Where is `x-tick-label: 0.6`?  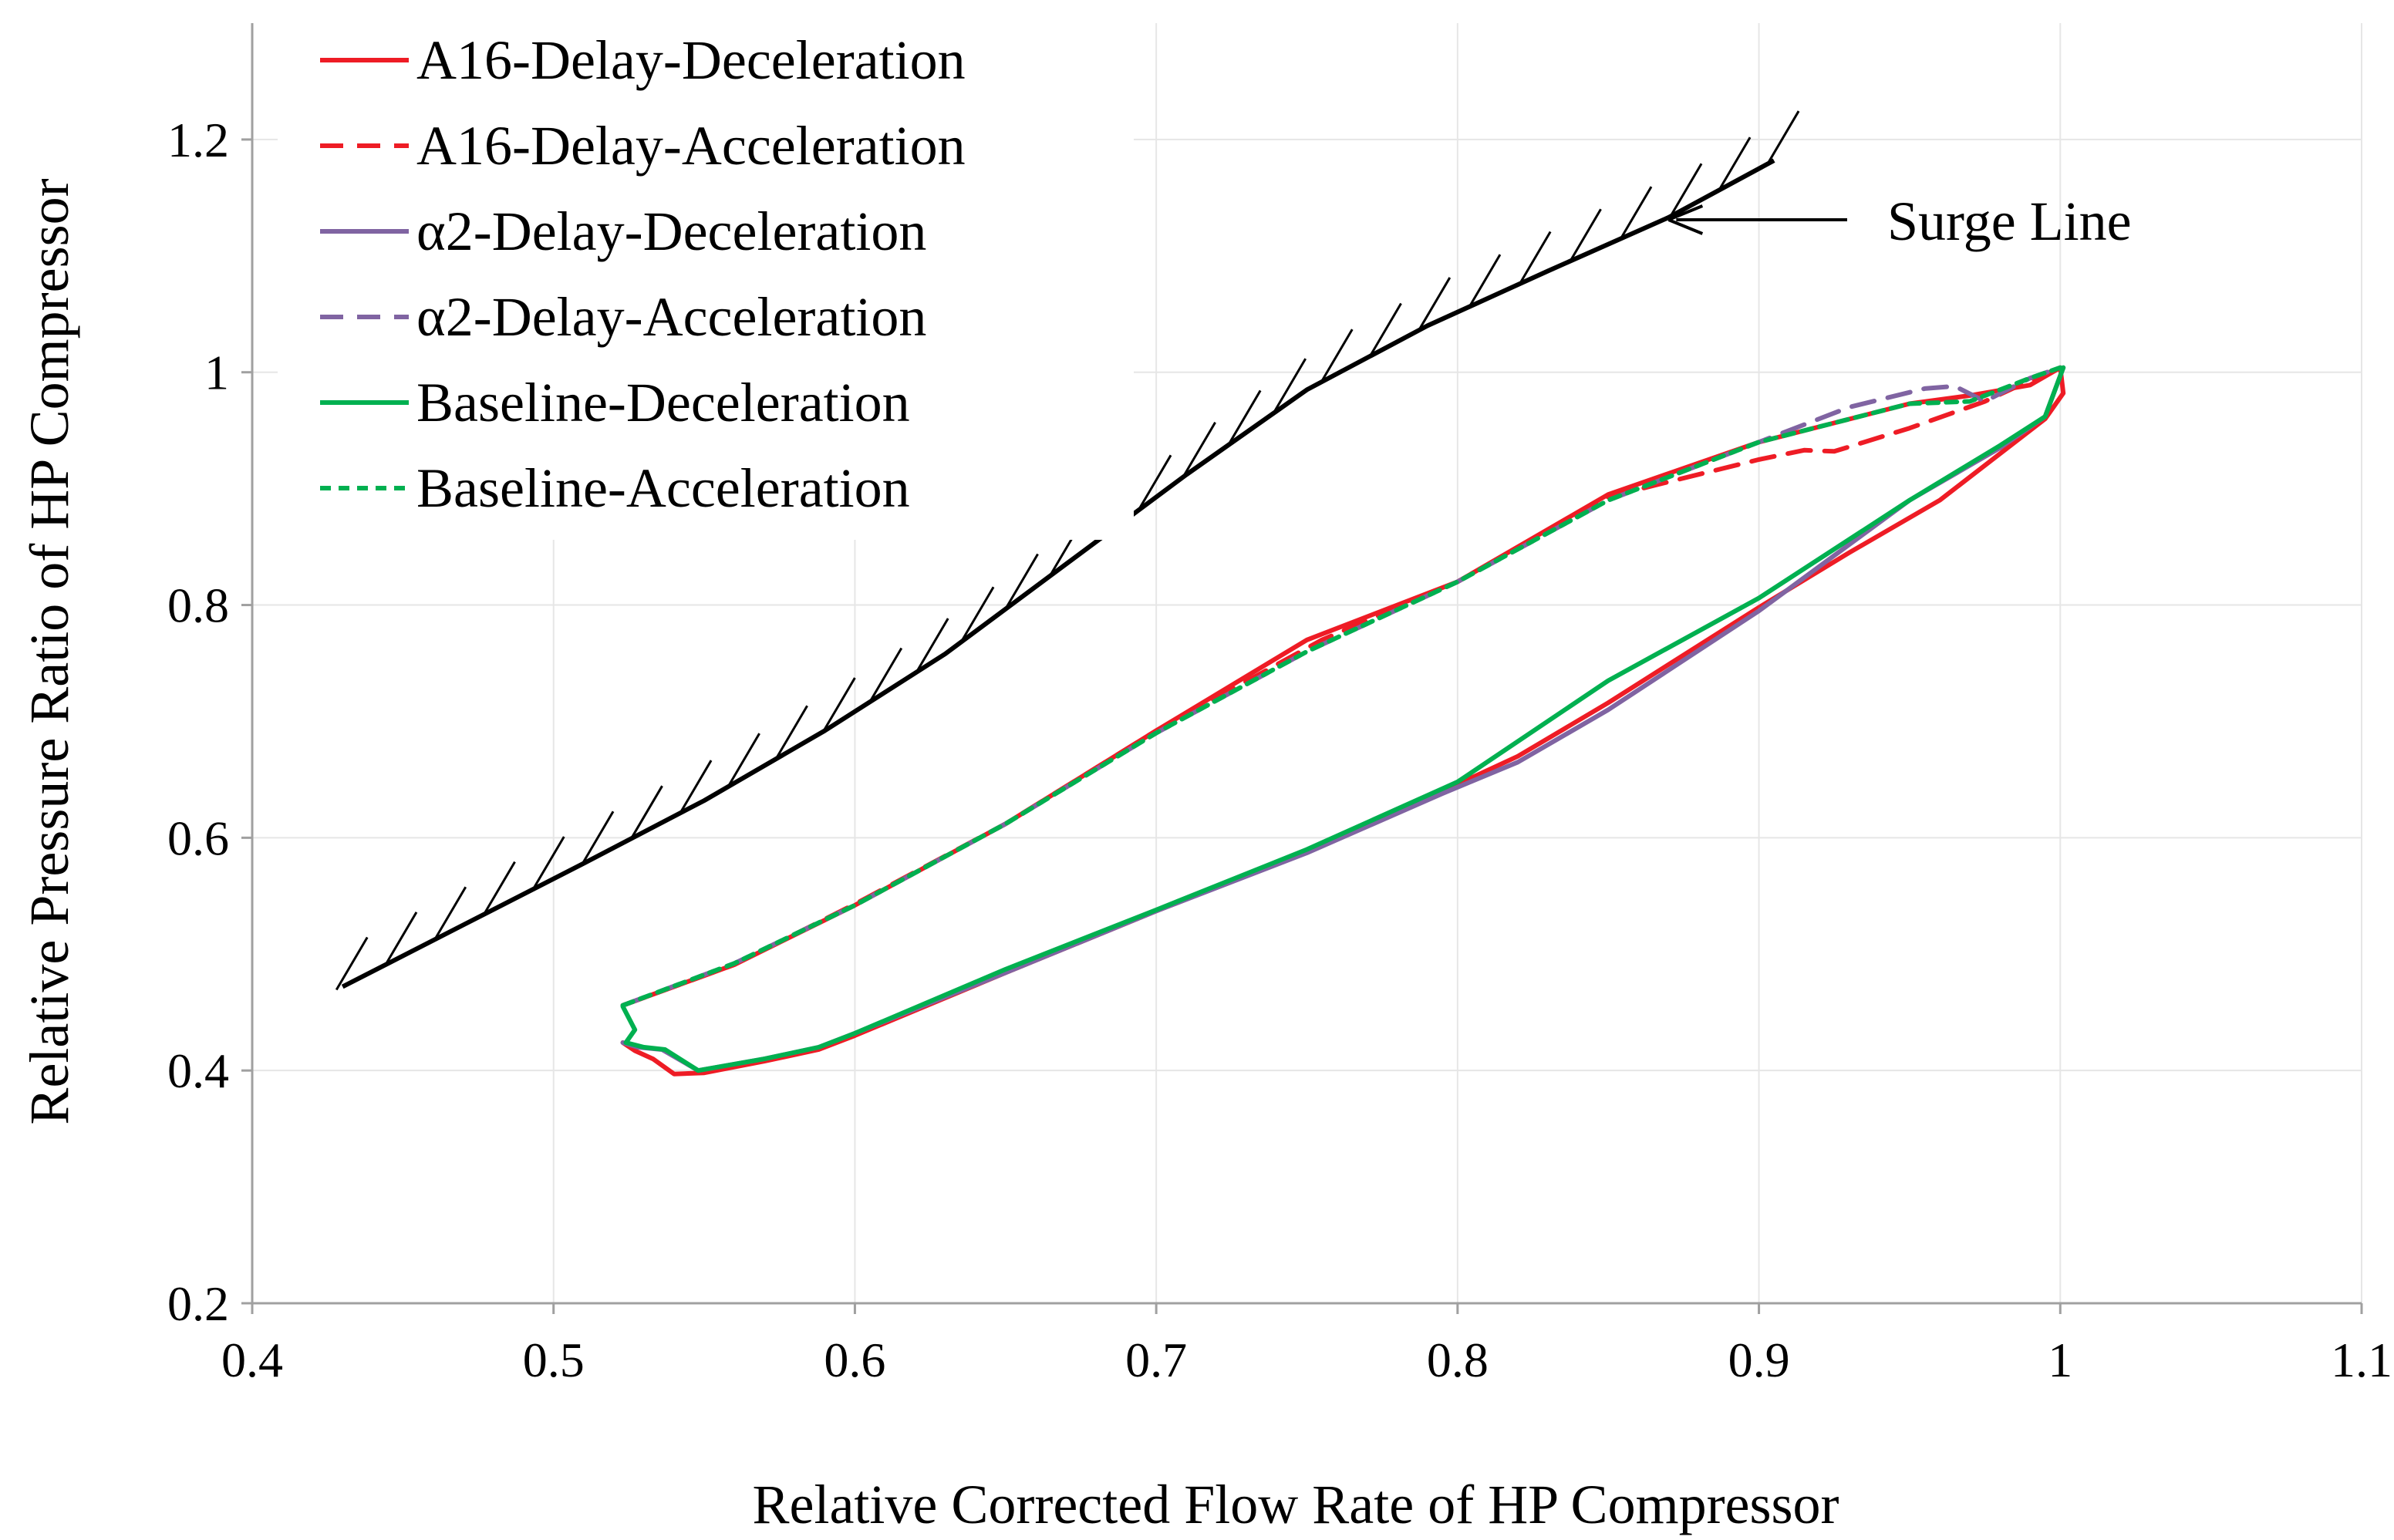 x-tick-label: 0.6 is located at coordinates (854, 1360).